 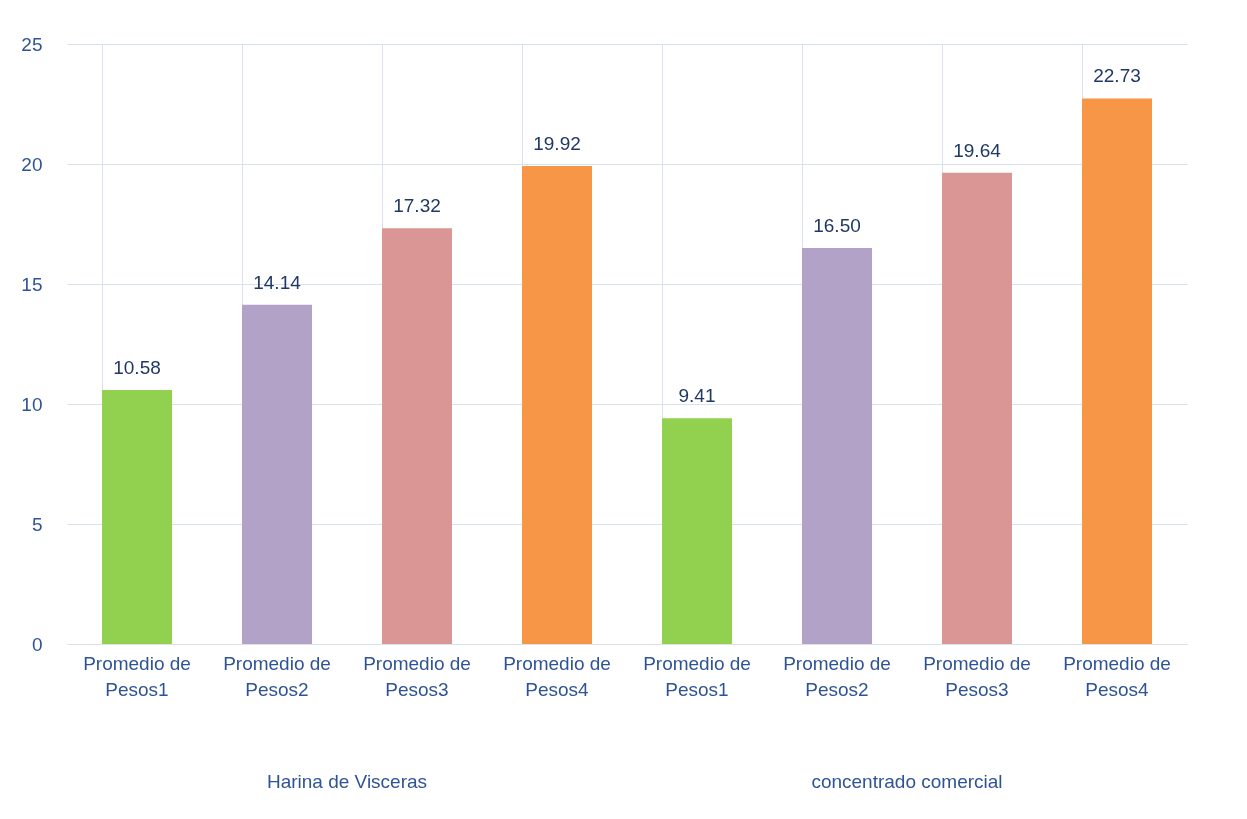 What do you see at coordinates (697, 396) in the screenshot?
I see `data-label: 9.41` at bounding box center [697, 396].